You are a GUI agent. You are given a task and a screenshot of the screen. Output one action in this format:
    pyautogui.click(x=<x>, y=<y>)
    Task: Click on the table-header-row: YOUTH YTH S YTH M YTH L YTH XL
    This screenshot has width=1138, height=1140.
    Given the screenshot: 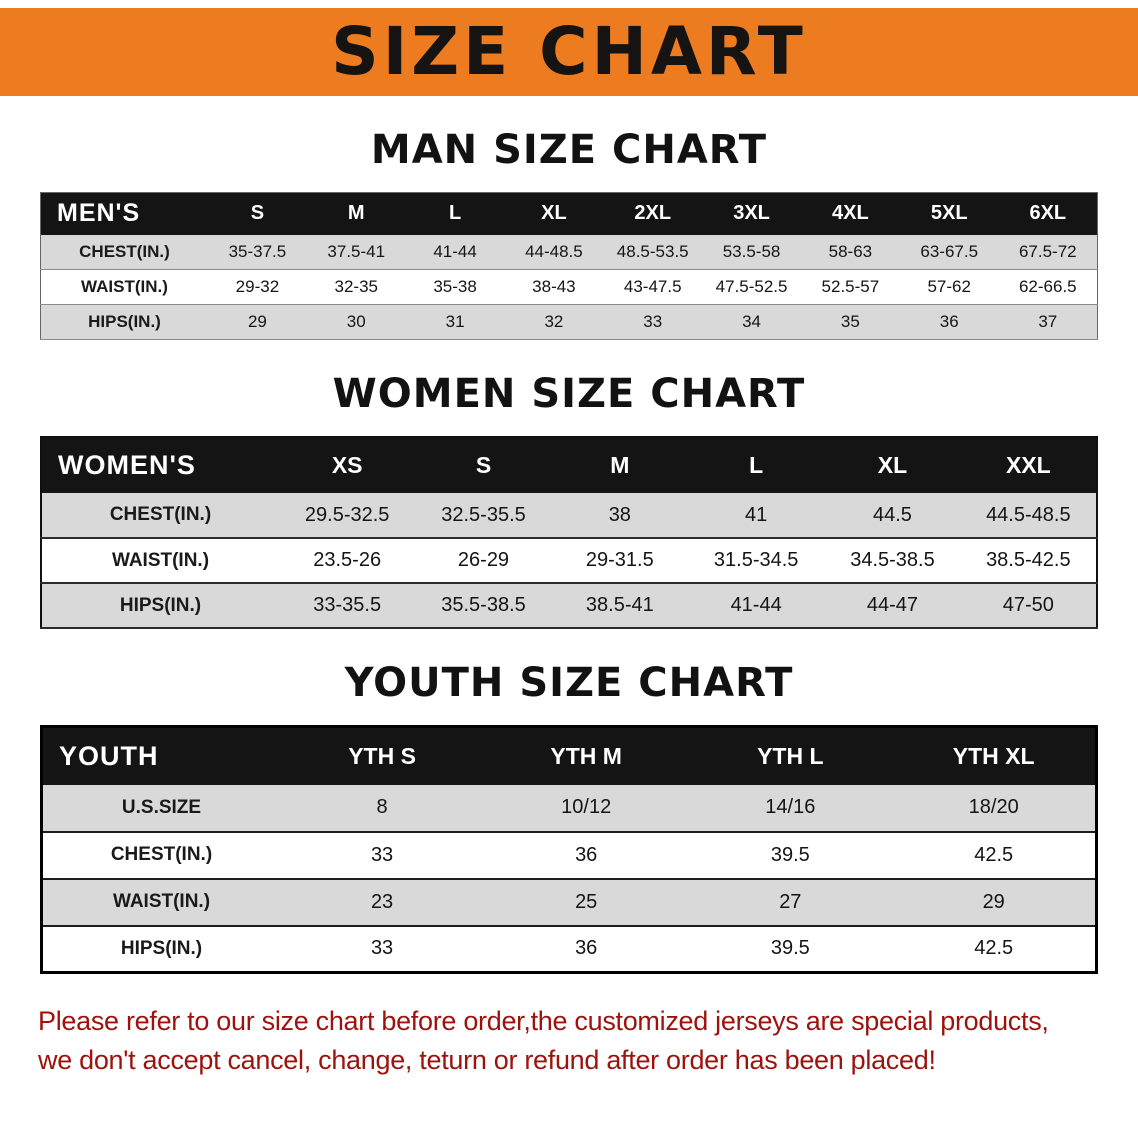 What is the action you would take?
    pyautogui.click(x=569, y=755)
    